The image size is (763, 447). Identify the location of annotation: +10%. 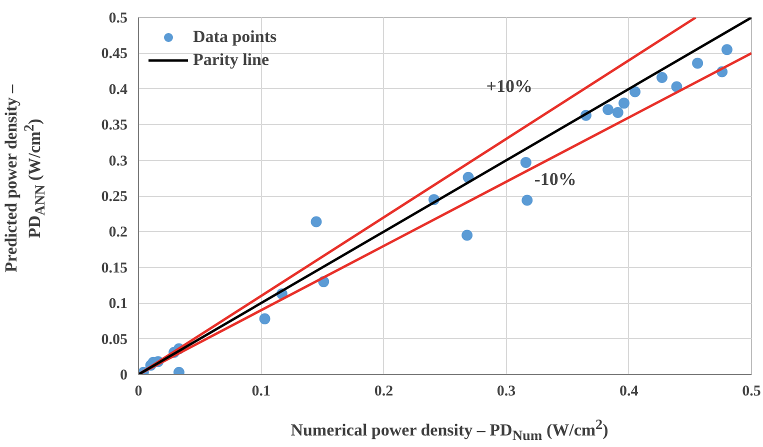
(509, 86).